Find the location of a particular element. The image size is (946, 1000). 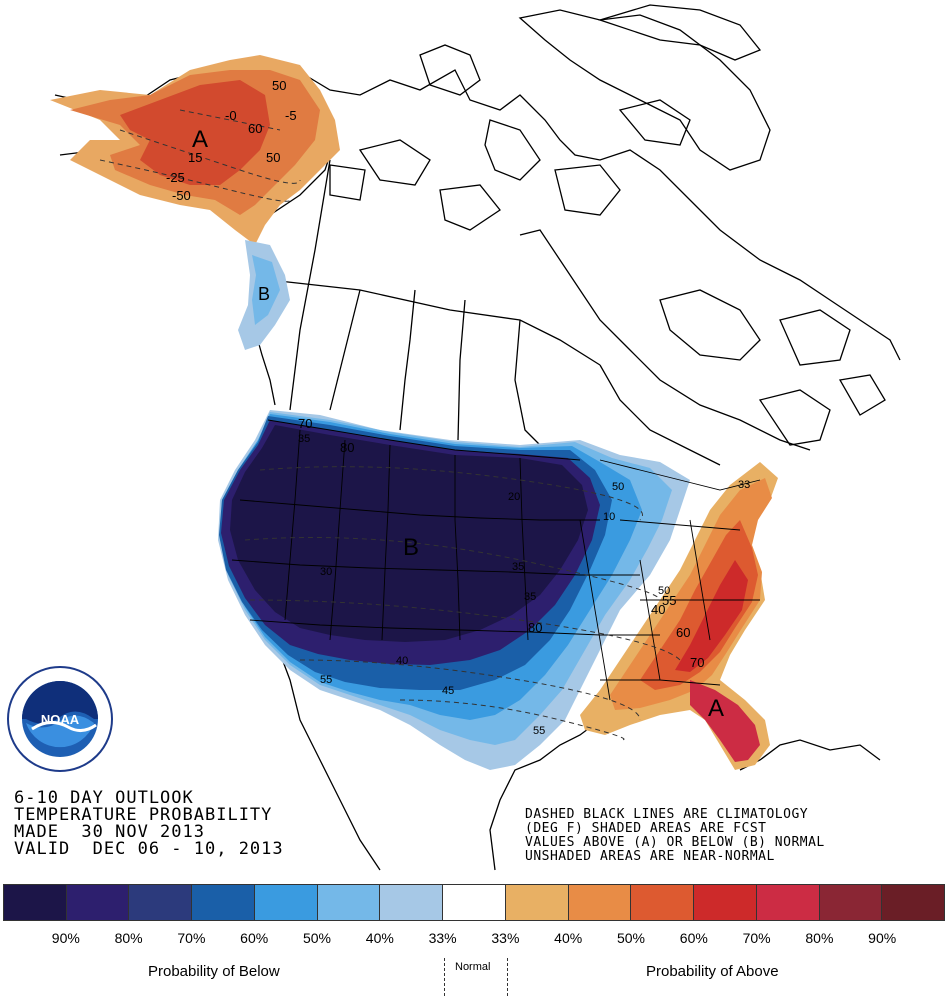

note-line: VALUES ABOVE (A) OR BELOW (B) NORMAL is located at coordinates (675, 842).